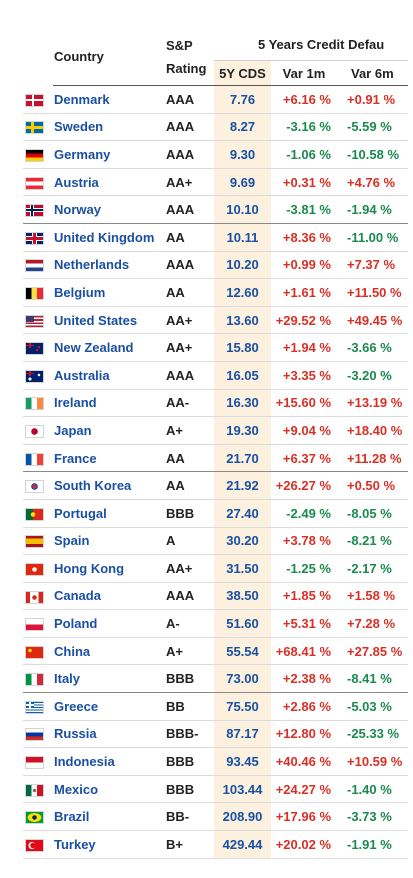 The width and height of the screenshot is (413, 878). Describe the element at coordinates (109, 57) in the screenshot. I see `country-column-header: Country` at that location.